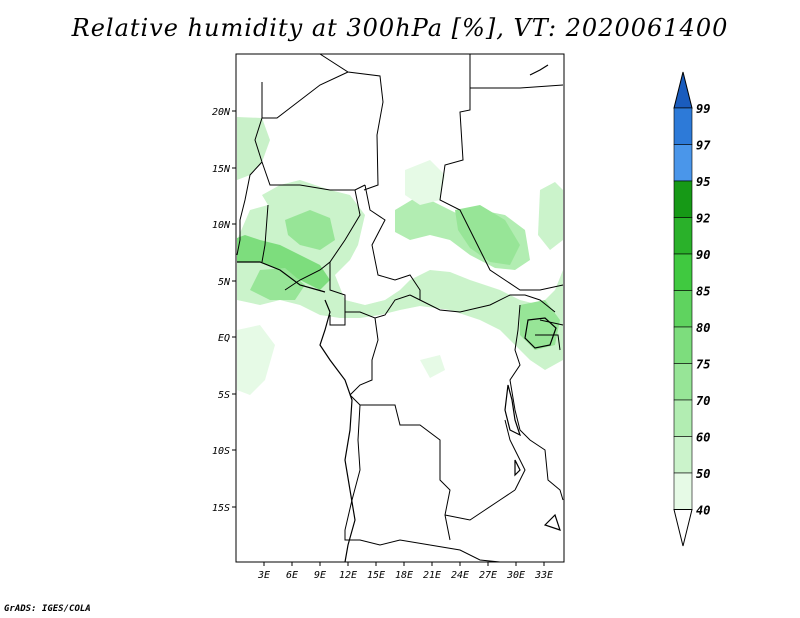  What do you see at coordinates (348, 575) in the screenshot?
I see `lon-tick-label: 12E` at bounding box center [348, 575].